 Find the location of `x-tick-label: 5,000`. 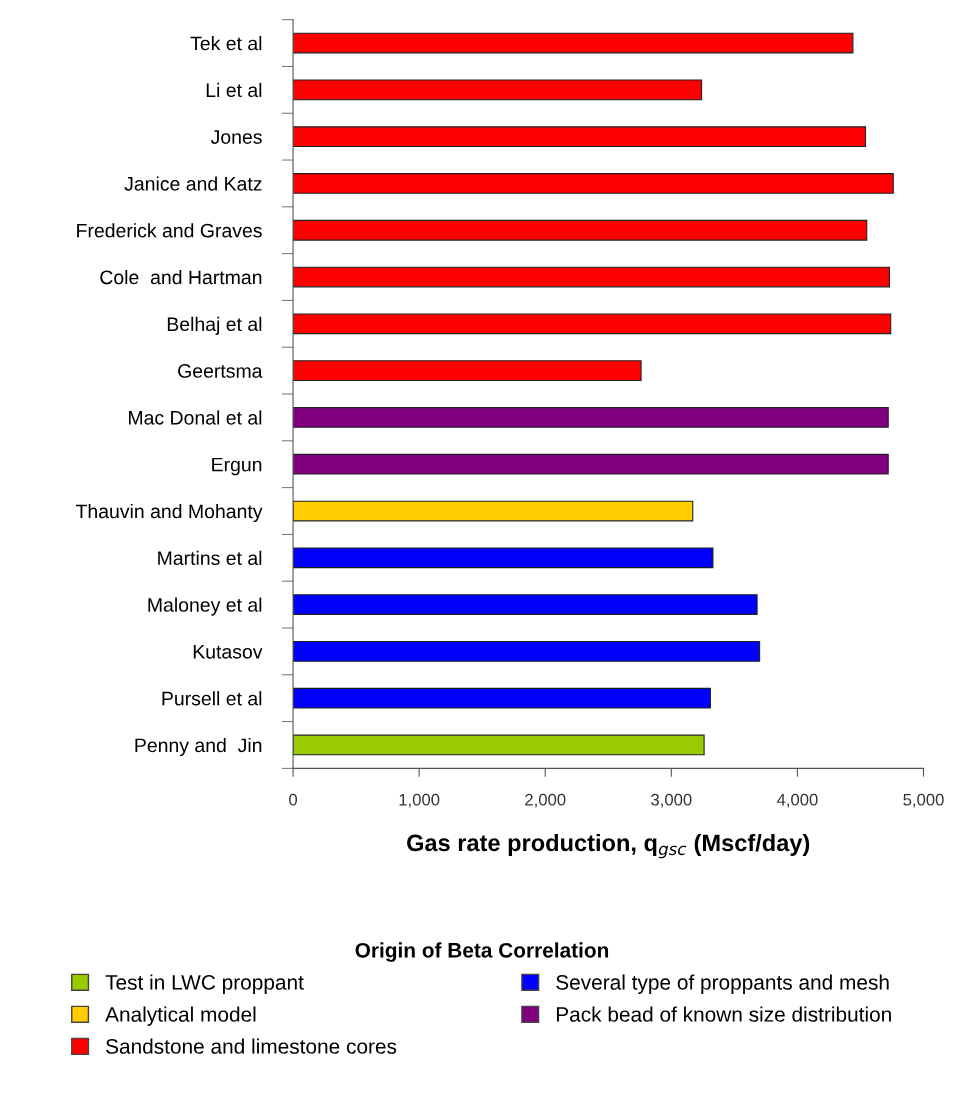

x-tick-label: 5,000 is located at coordinates (923, 800).